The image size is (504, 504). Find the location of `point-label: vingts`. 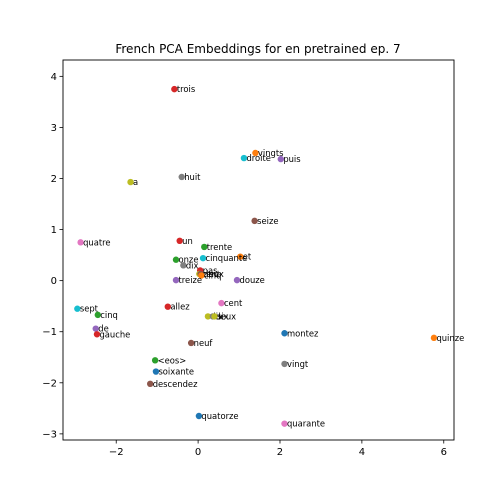

point-label: vingts is located at coordinates (271, 153).